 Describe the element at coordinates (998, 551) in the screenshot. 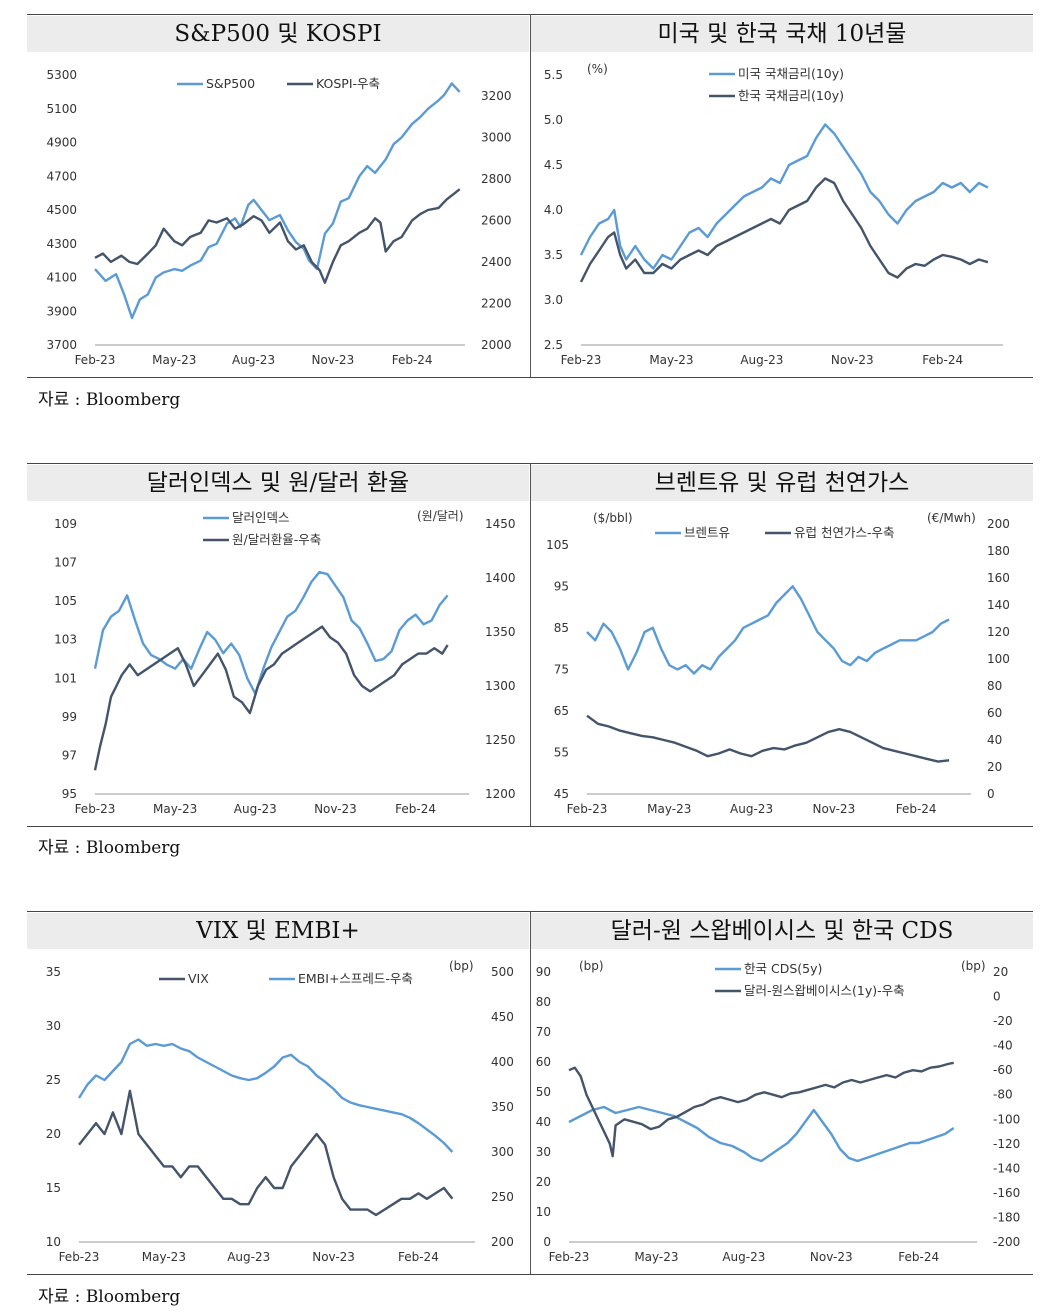

I see `y-right-tick-label: 180` at that location.